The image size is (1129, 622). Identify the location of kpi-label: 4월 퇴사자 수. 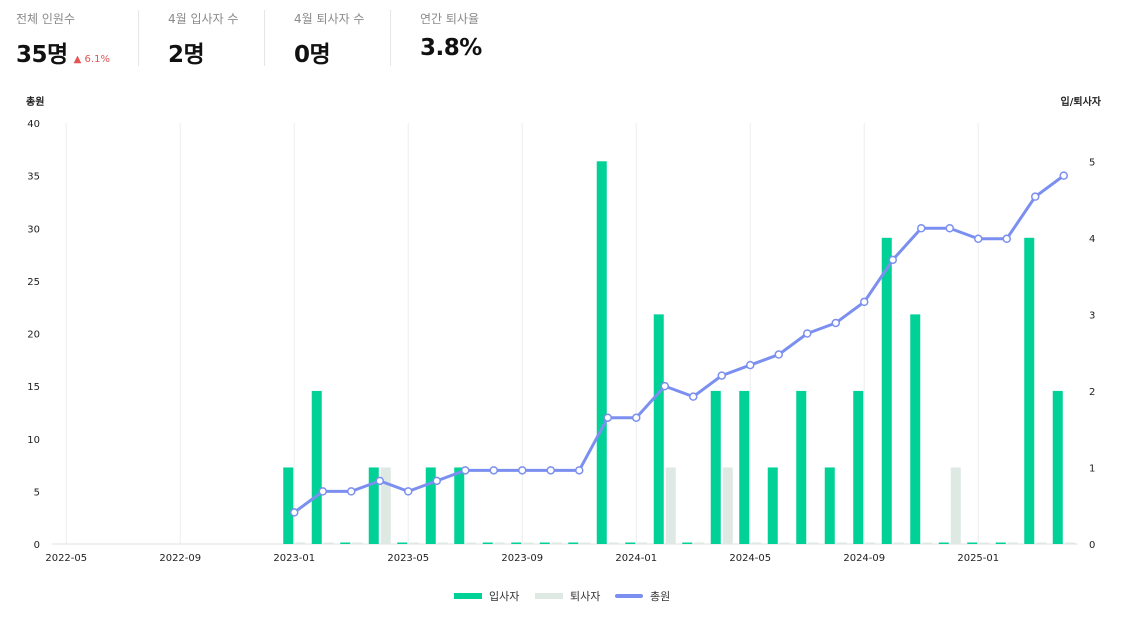
(329, 19).